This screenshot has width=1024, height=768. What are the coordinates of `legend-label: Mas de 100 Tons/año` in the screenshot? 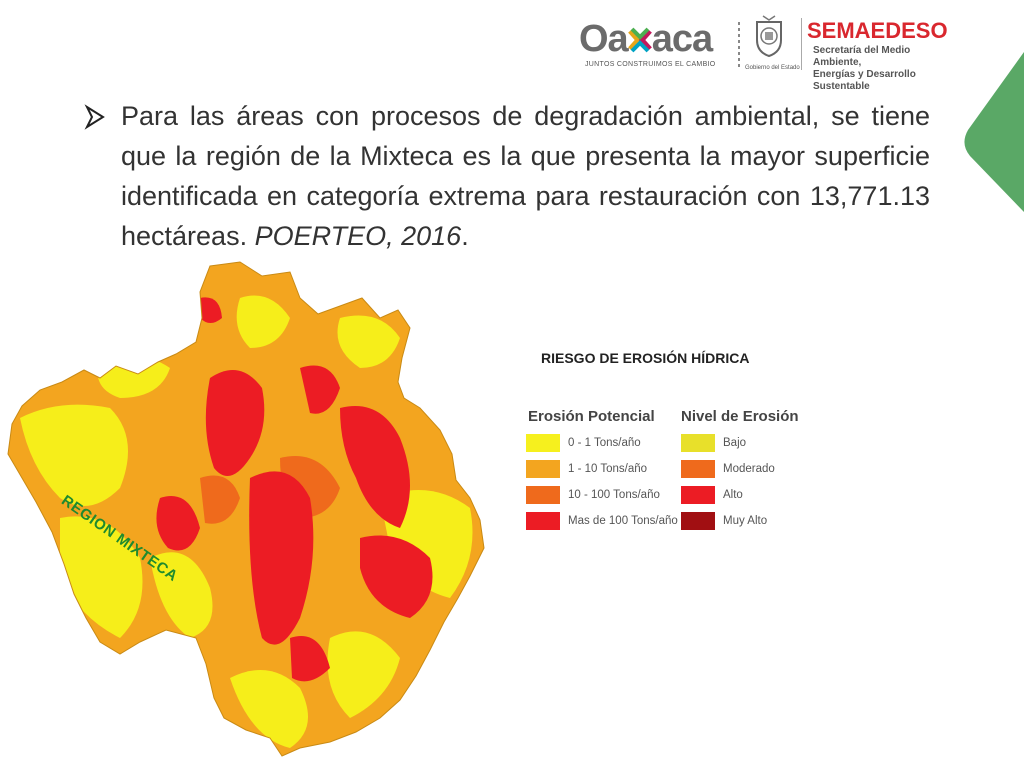 It's located at (623, 521).